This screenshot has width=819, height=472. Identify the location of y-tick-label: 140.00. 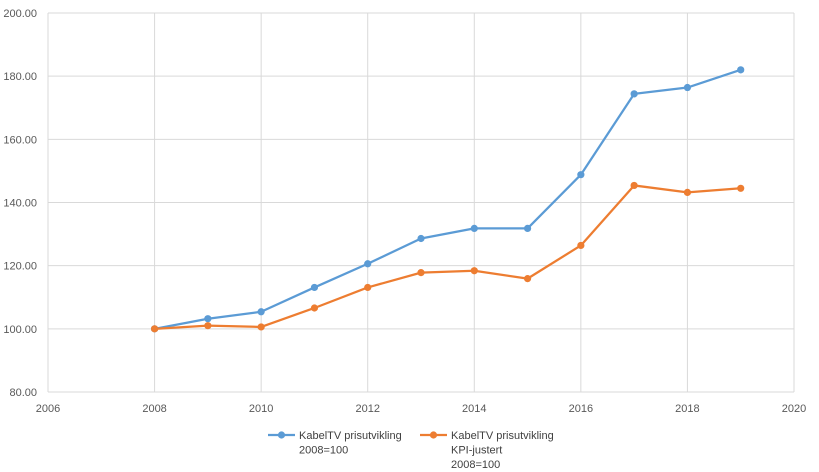
(20, 204).